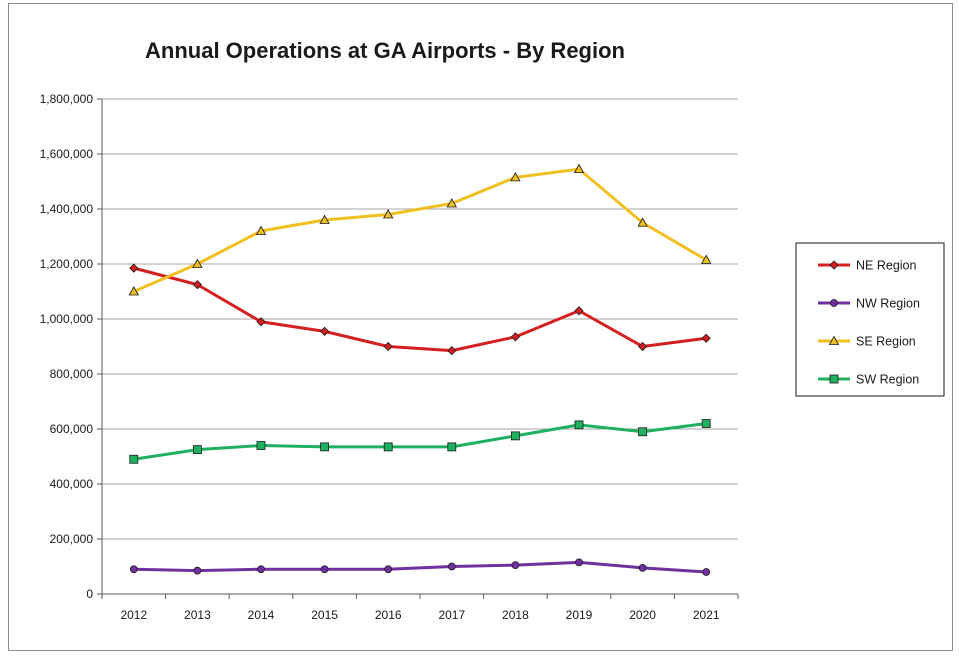 This screenshot has width=959, height=656. I want to click on x-tick-label: 2013, so click(197, 615).